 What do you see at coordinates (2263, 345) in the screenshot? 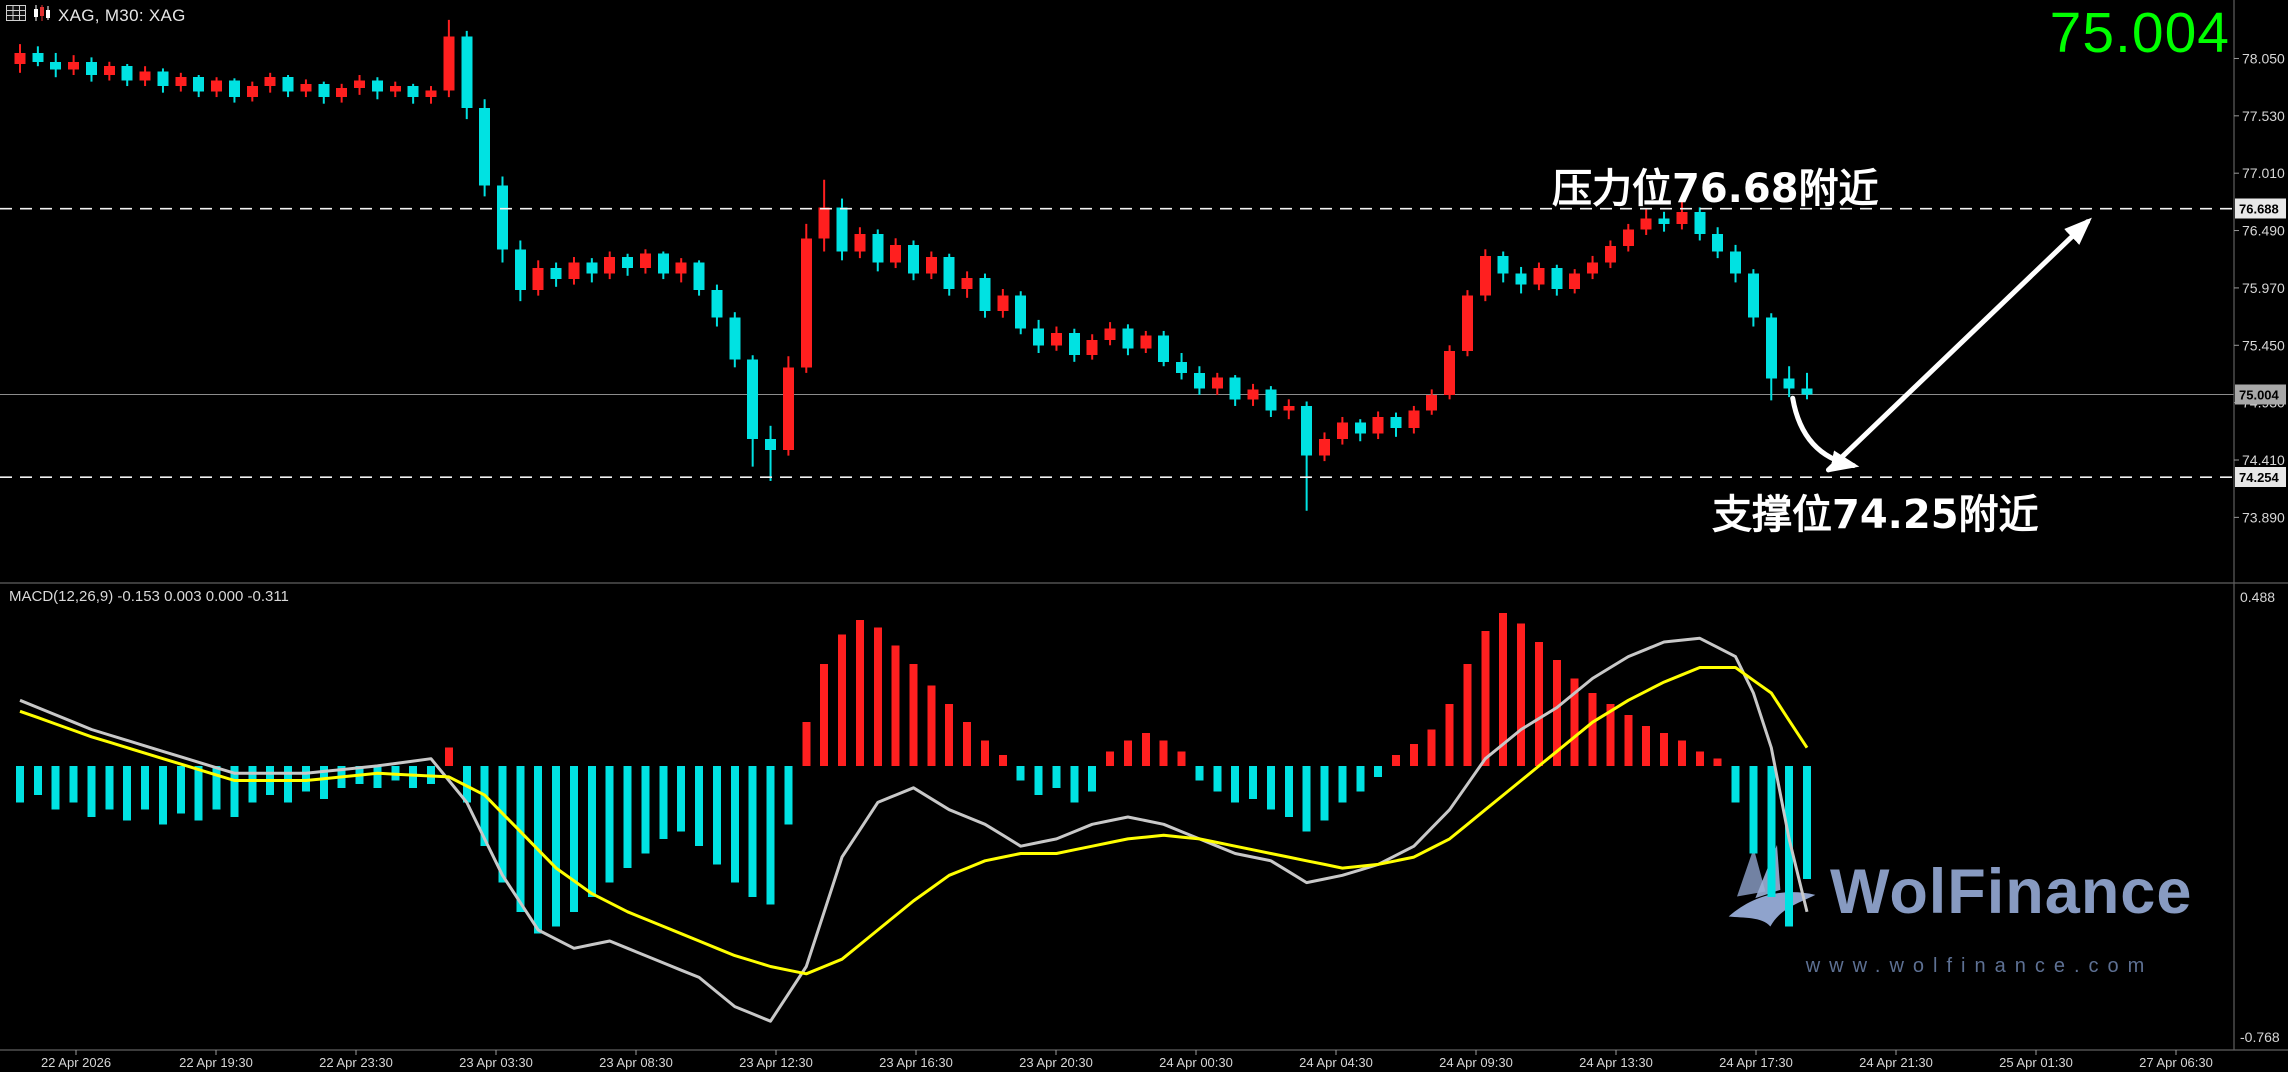
I see `price-axis-label: 75.450` at bounding box center [2263, 345].